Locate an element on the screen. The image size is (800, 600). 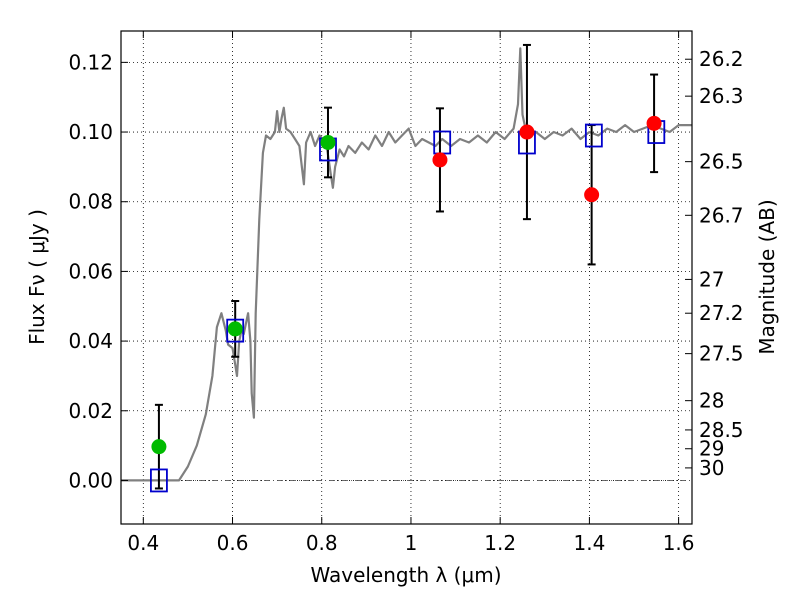
y-tick-label: 0.00 is located at coordinates (90, 480).